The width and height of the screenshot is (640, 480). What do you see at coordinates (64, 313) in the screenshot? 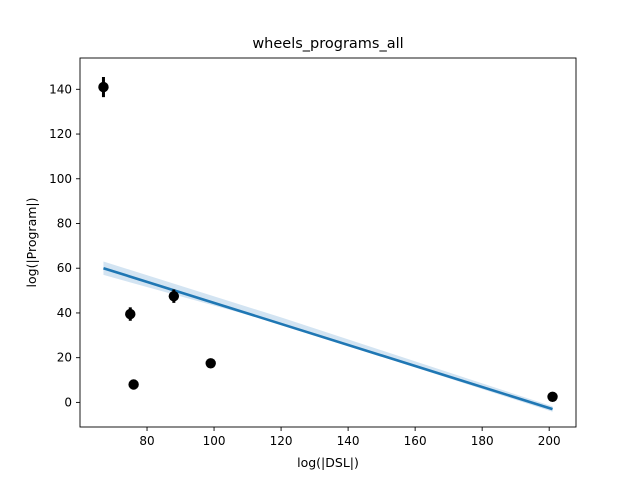
I see `y-tick-label: 40` at bounding box center [64, 313].